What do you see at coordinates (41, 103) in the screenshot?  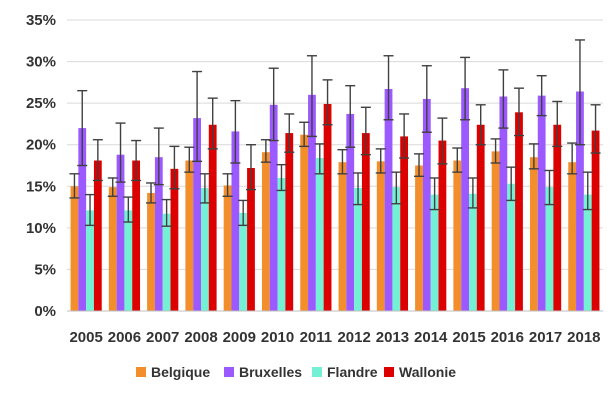 I see `y-tick-label: 25%` at bounding box center [41, 103].